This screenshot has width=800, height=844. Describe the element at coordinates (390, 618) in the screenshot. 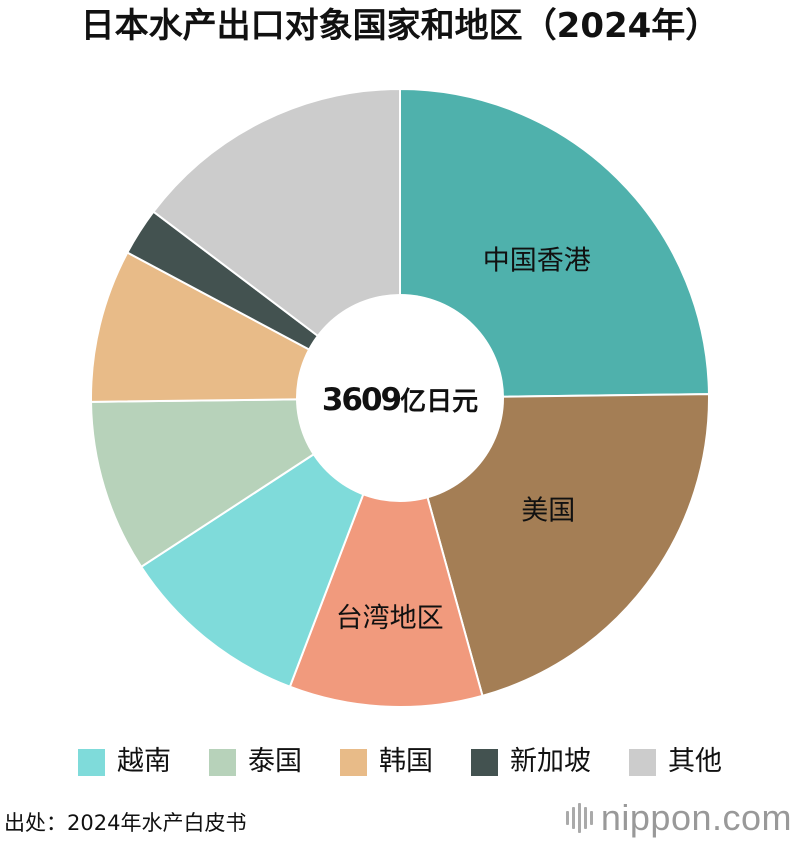

I see `slice-label-3: 台湾地区` at that location.